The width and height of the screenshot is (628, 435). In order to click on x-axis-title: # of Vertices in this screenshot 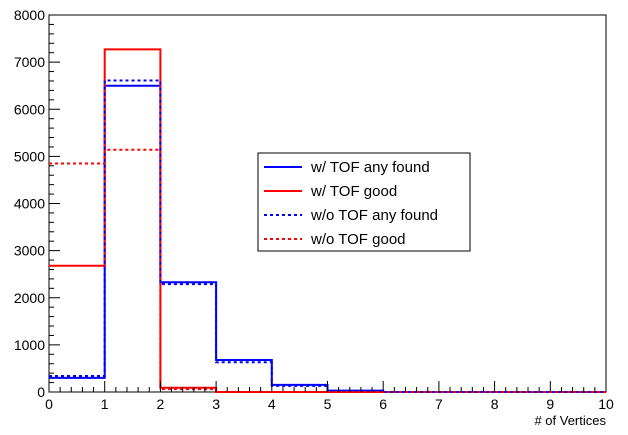, I will do `click(570, 420)`.